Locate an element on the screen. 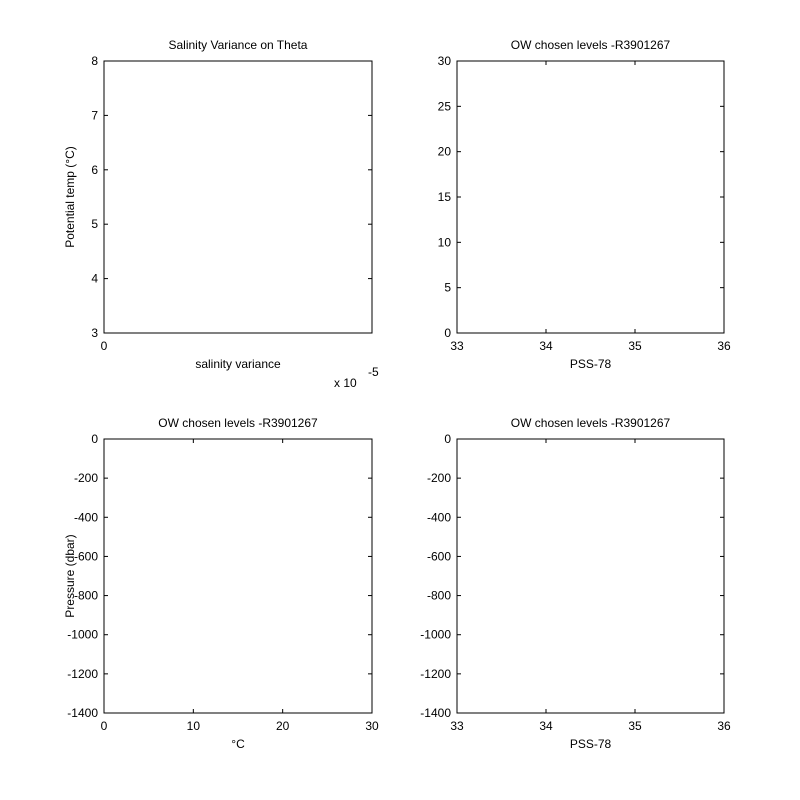  y-tick-label: 25 is located at coordinates (445, 106).